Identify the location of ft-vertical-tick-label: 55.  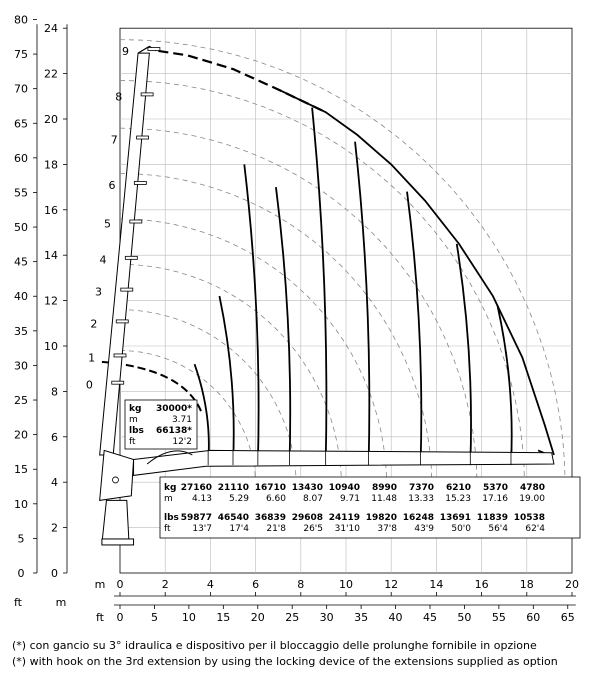
(21, 192).